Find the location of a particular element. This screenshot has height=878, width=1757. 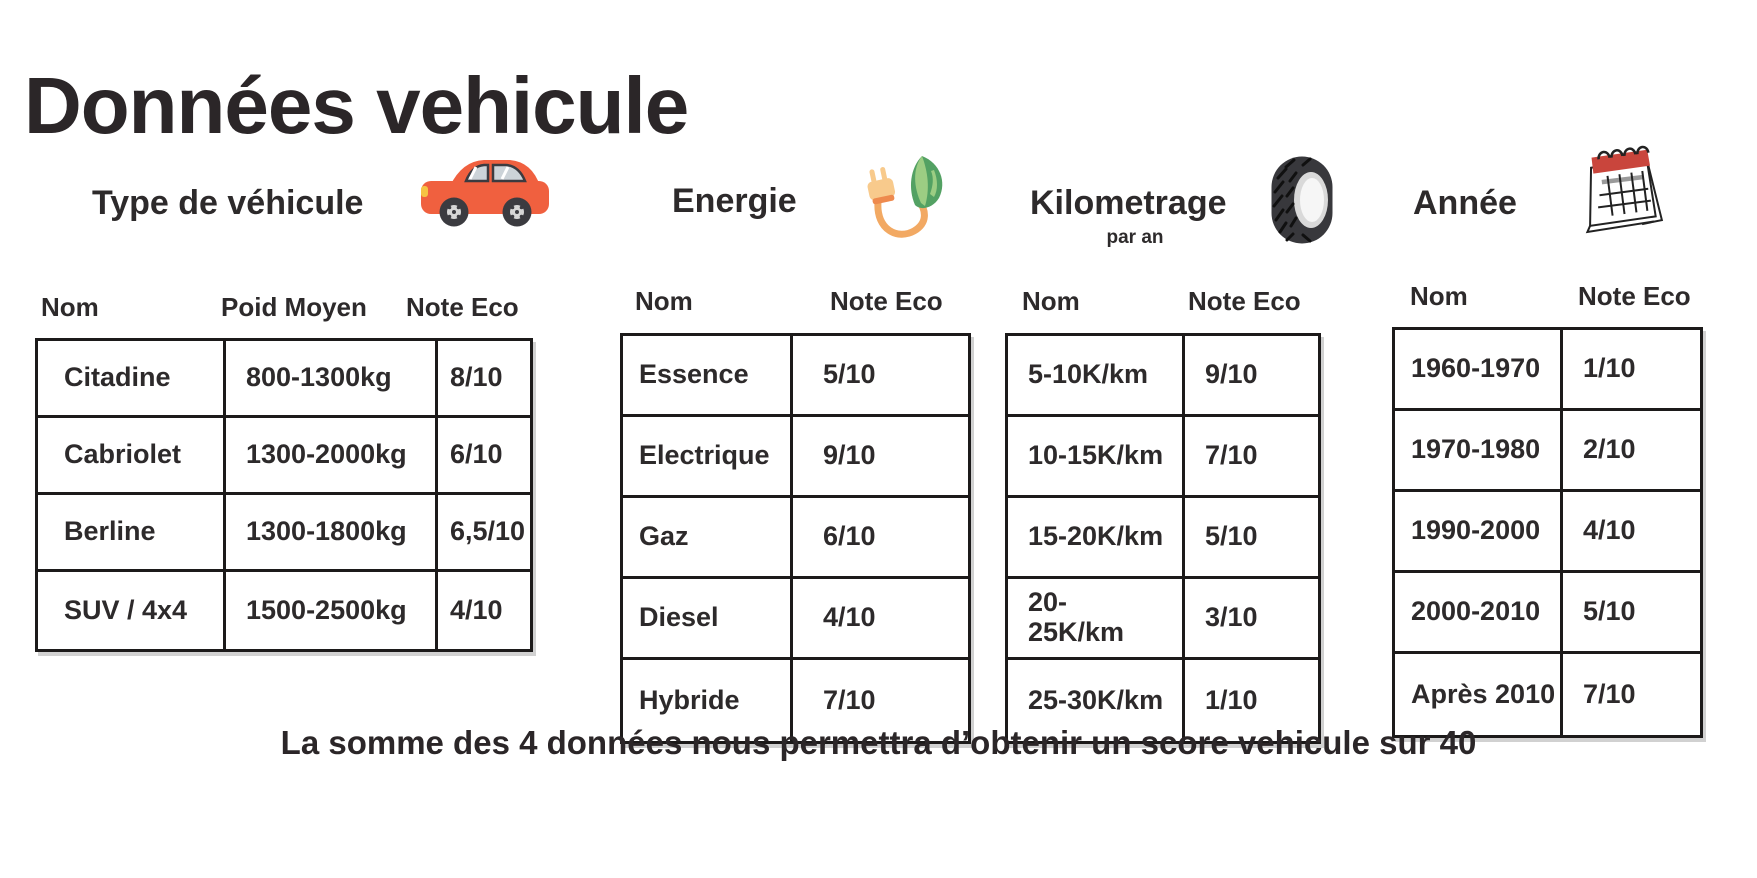

table-cell: 10-15K/km is located at coordinates (1096, 457).